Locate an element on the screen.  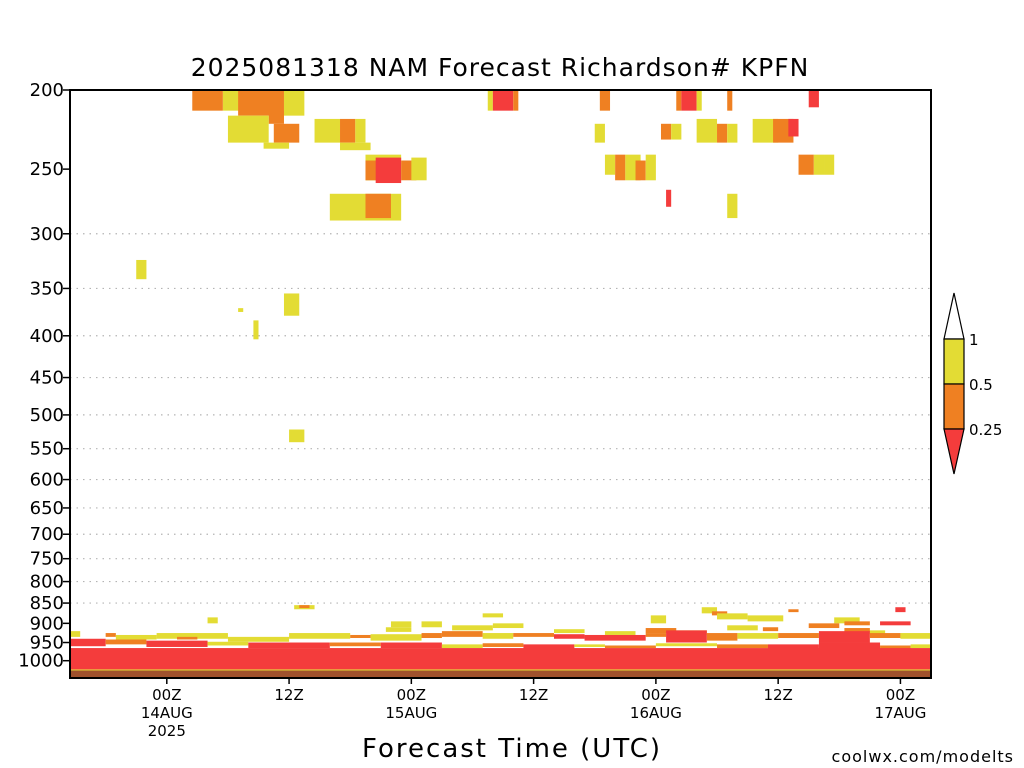
x-tick-label: 17AUG is located at coordinates (900, 713).